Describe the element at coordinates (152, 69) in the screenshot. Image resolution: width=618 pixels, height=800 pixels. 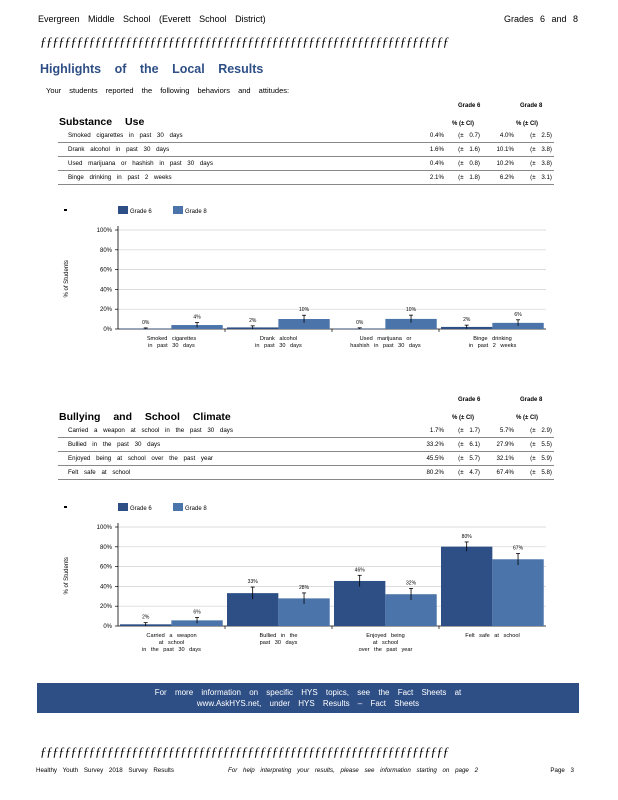
I see `section-title: Highlights of the Local Results` at that location.